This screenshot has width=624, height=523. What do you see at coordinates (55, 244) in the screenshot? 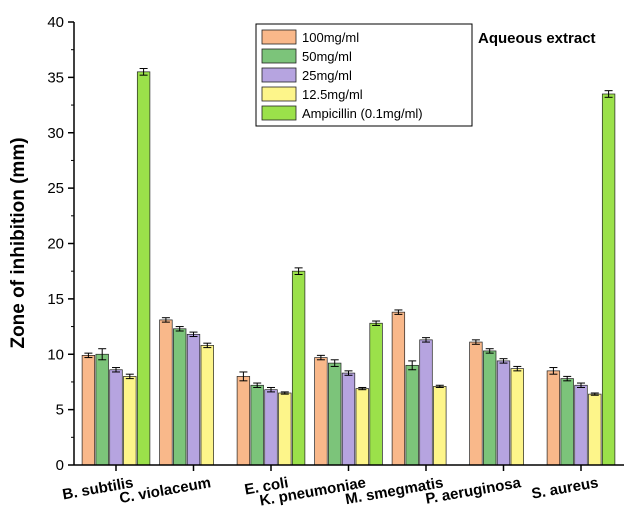
I see `y-tick-label: 20` at bounding box center [55, 244].